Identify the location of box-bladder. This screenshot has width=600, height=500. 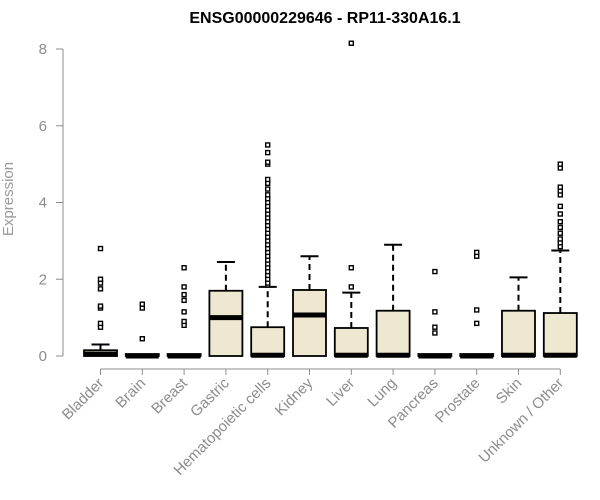
(100, 301).